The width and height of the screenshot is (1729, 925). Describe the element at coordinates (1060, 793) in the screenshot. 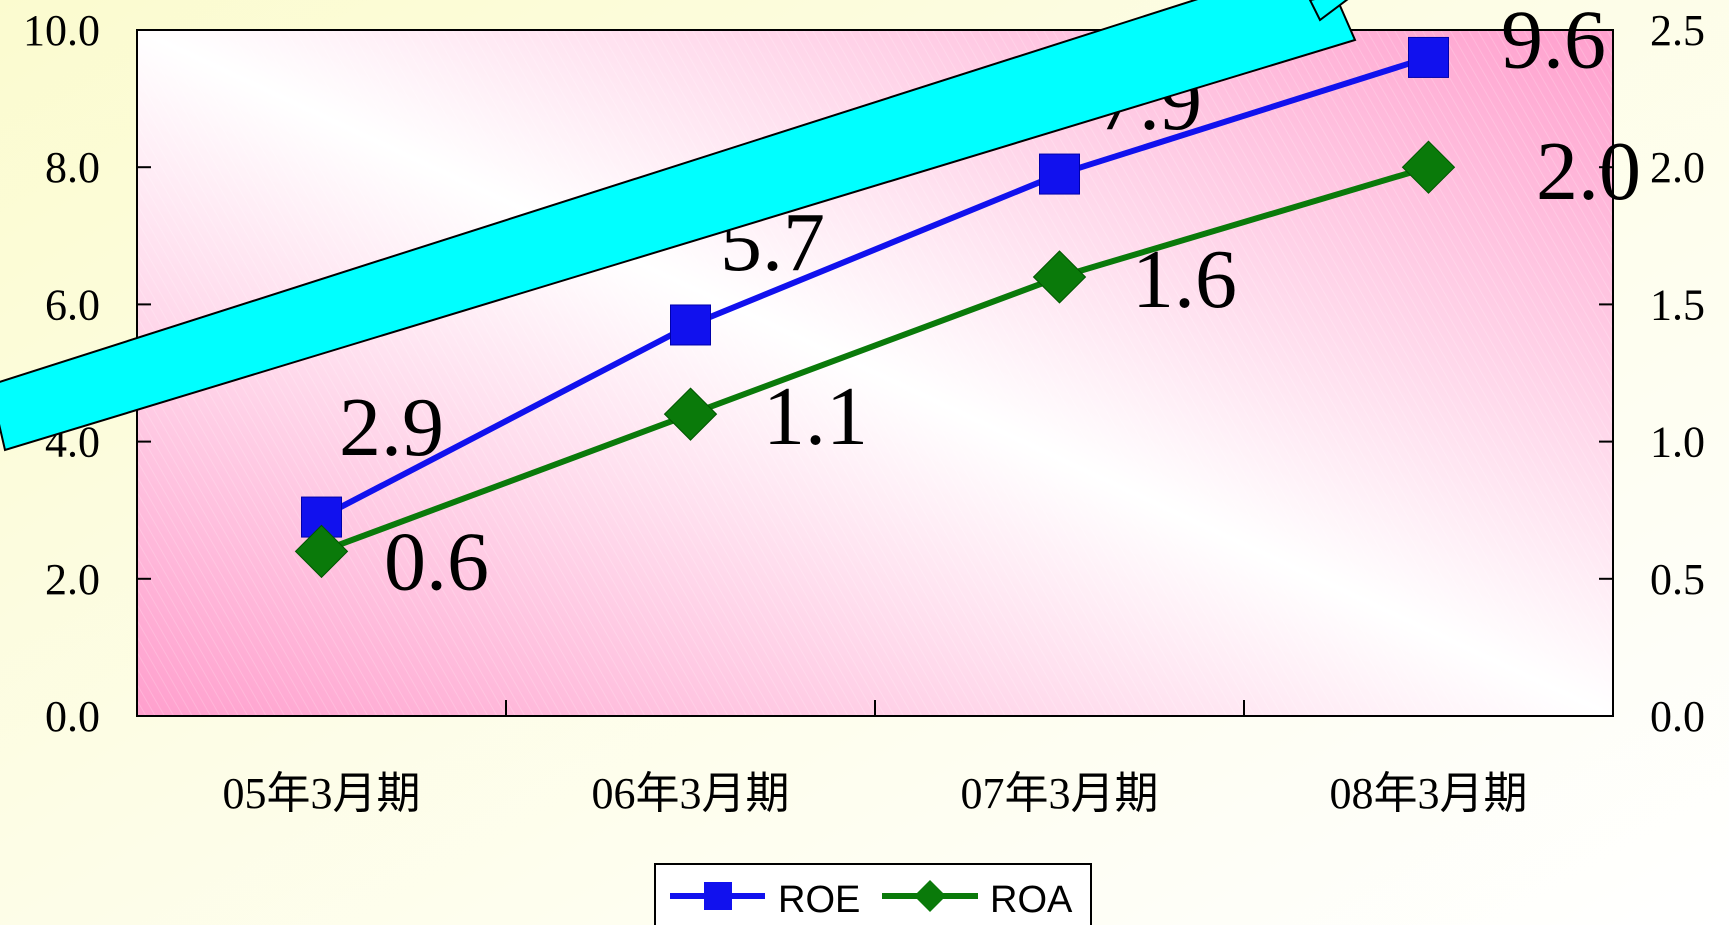

I see `x-axis-tick-label: 07年3月期` at that location.